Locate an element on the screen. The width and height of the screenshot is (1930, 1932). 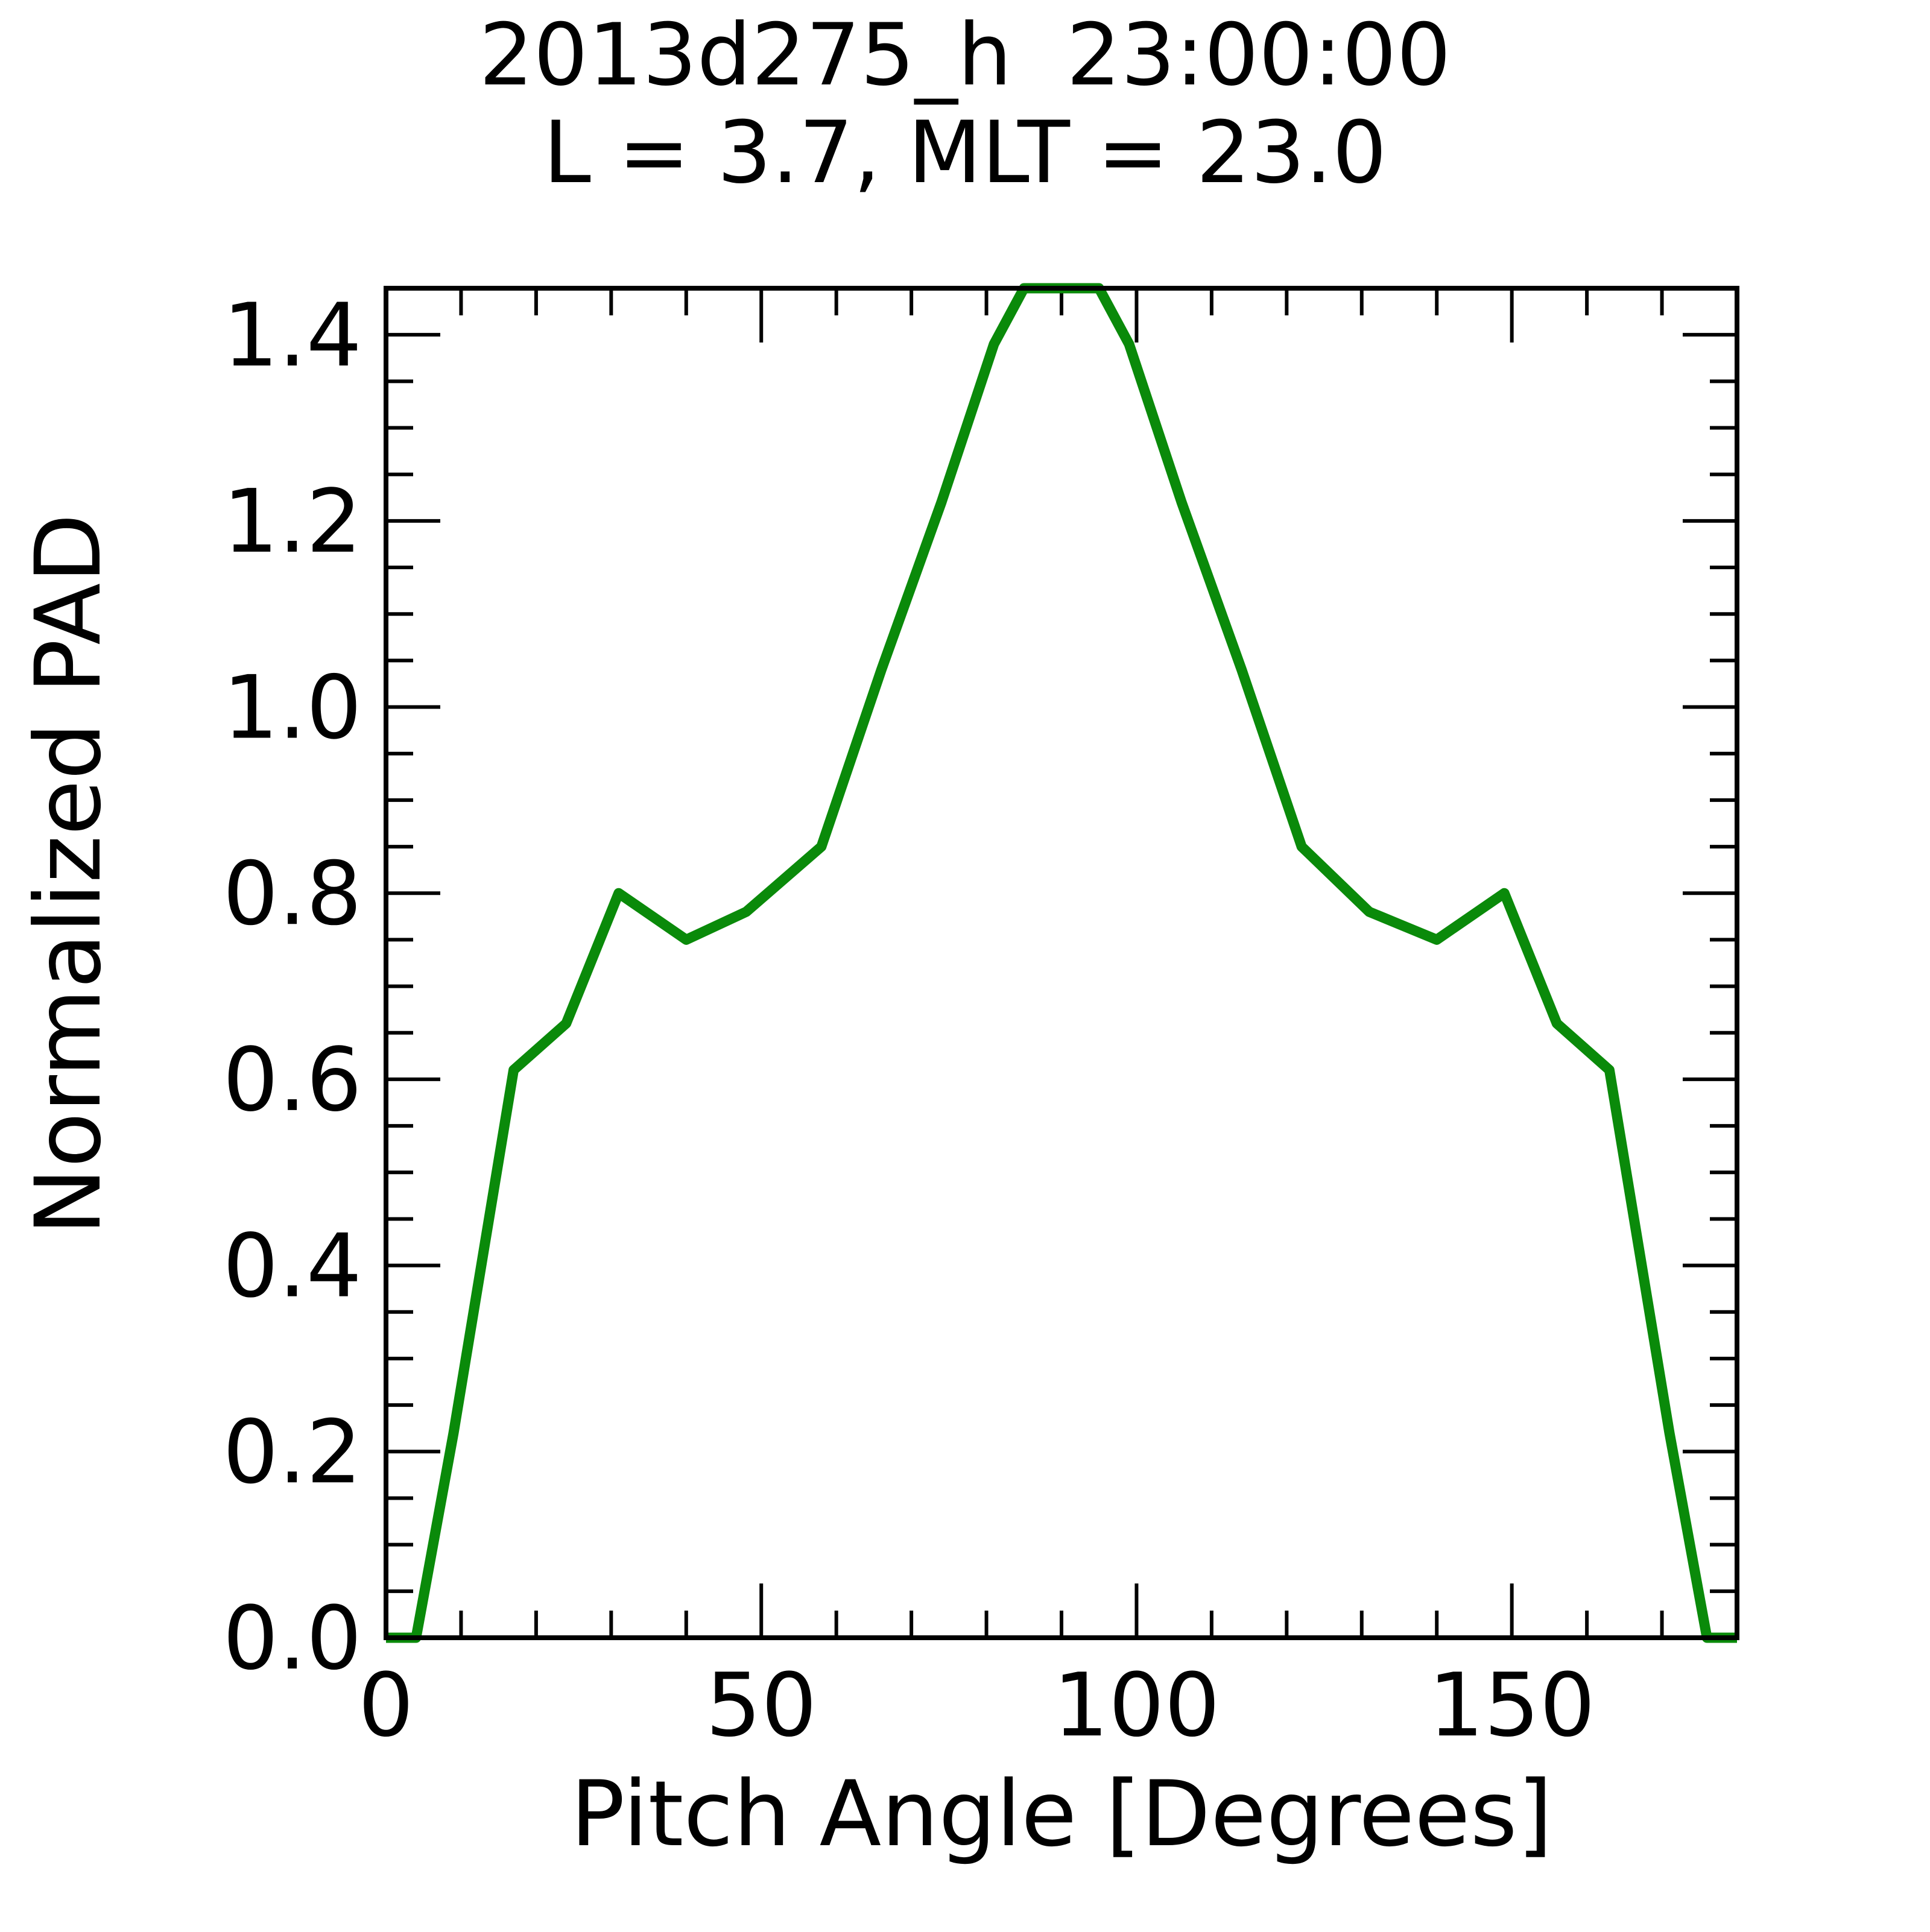
y-tick-label: 1.4 is located at coordinates (292, 336).